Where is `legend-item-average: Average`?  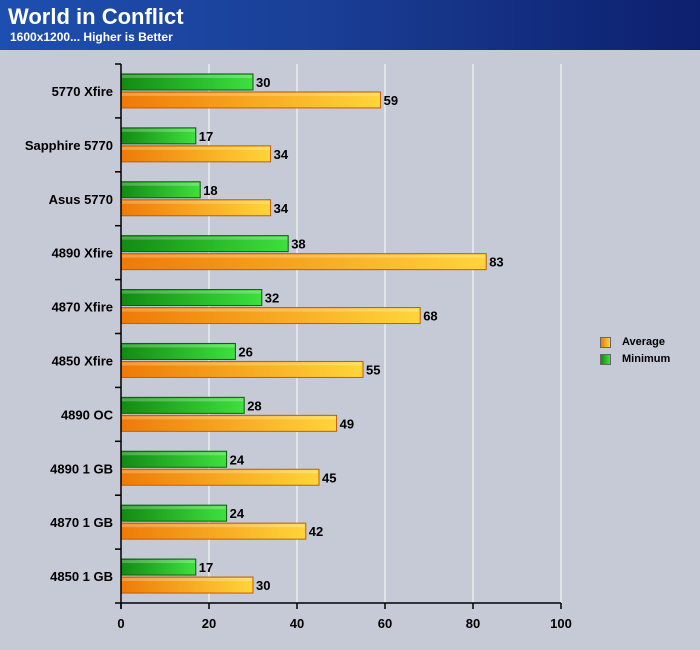 legend-item-average: Average is located at coordinates (635, 342).